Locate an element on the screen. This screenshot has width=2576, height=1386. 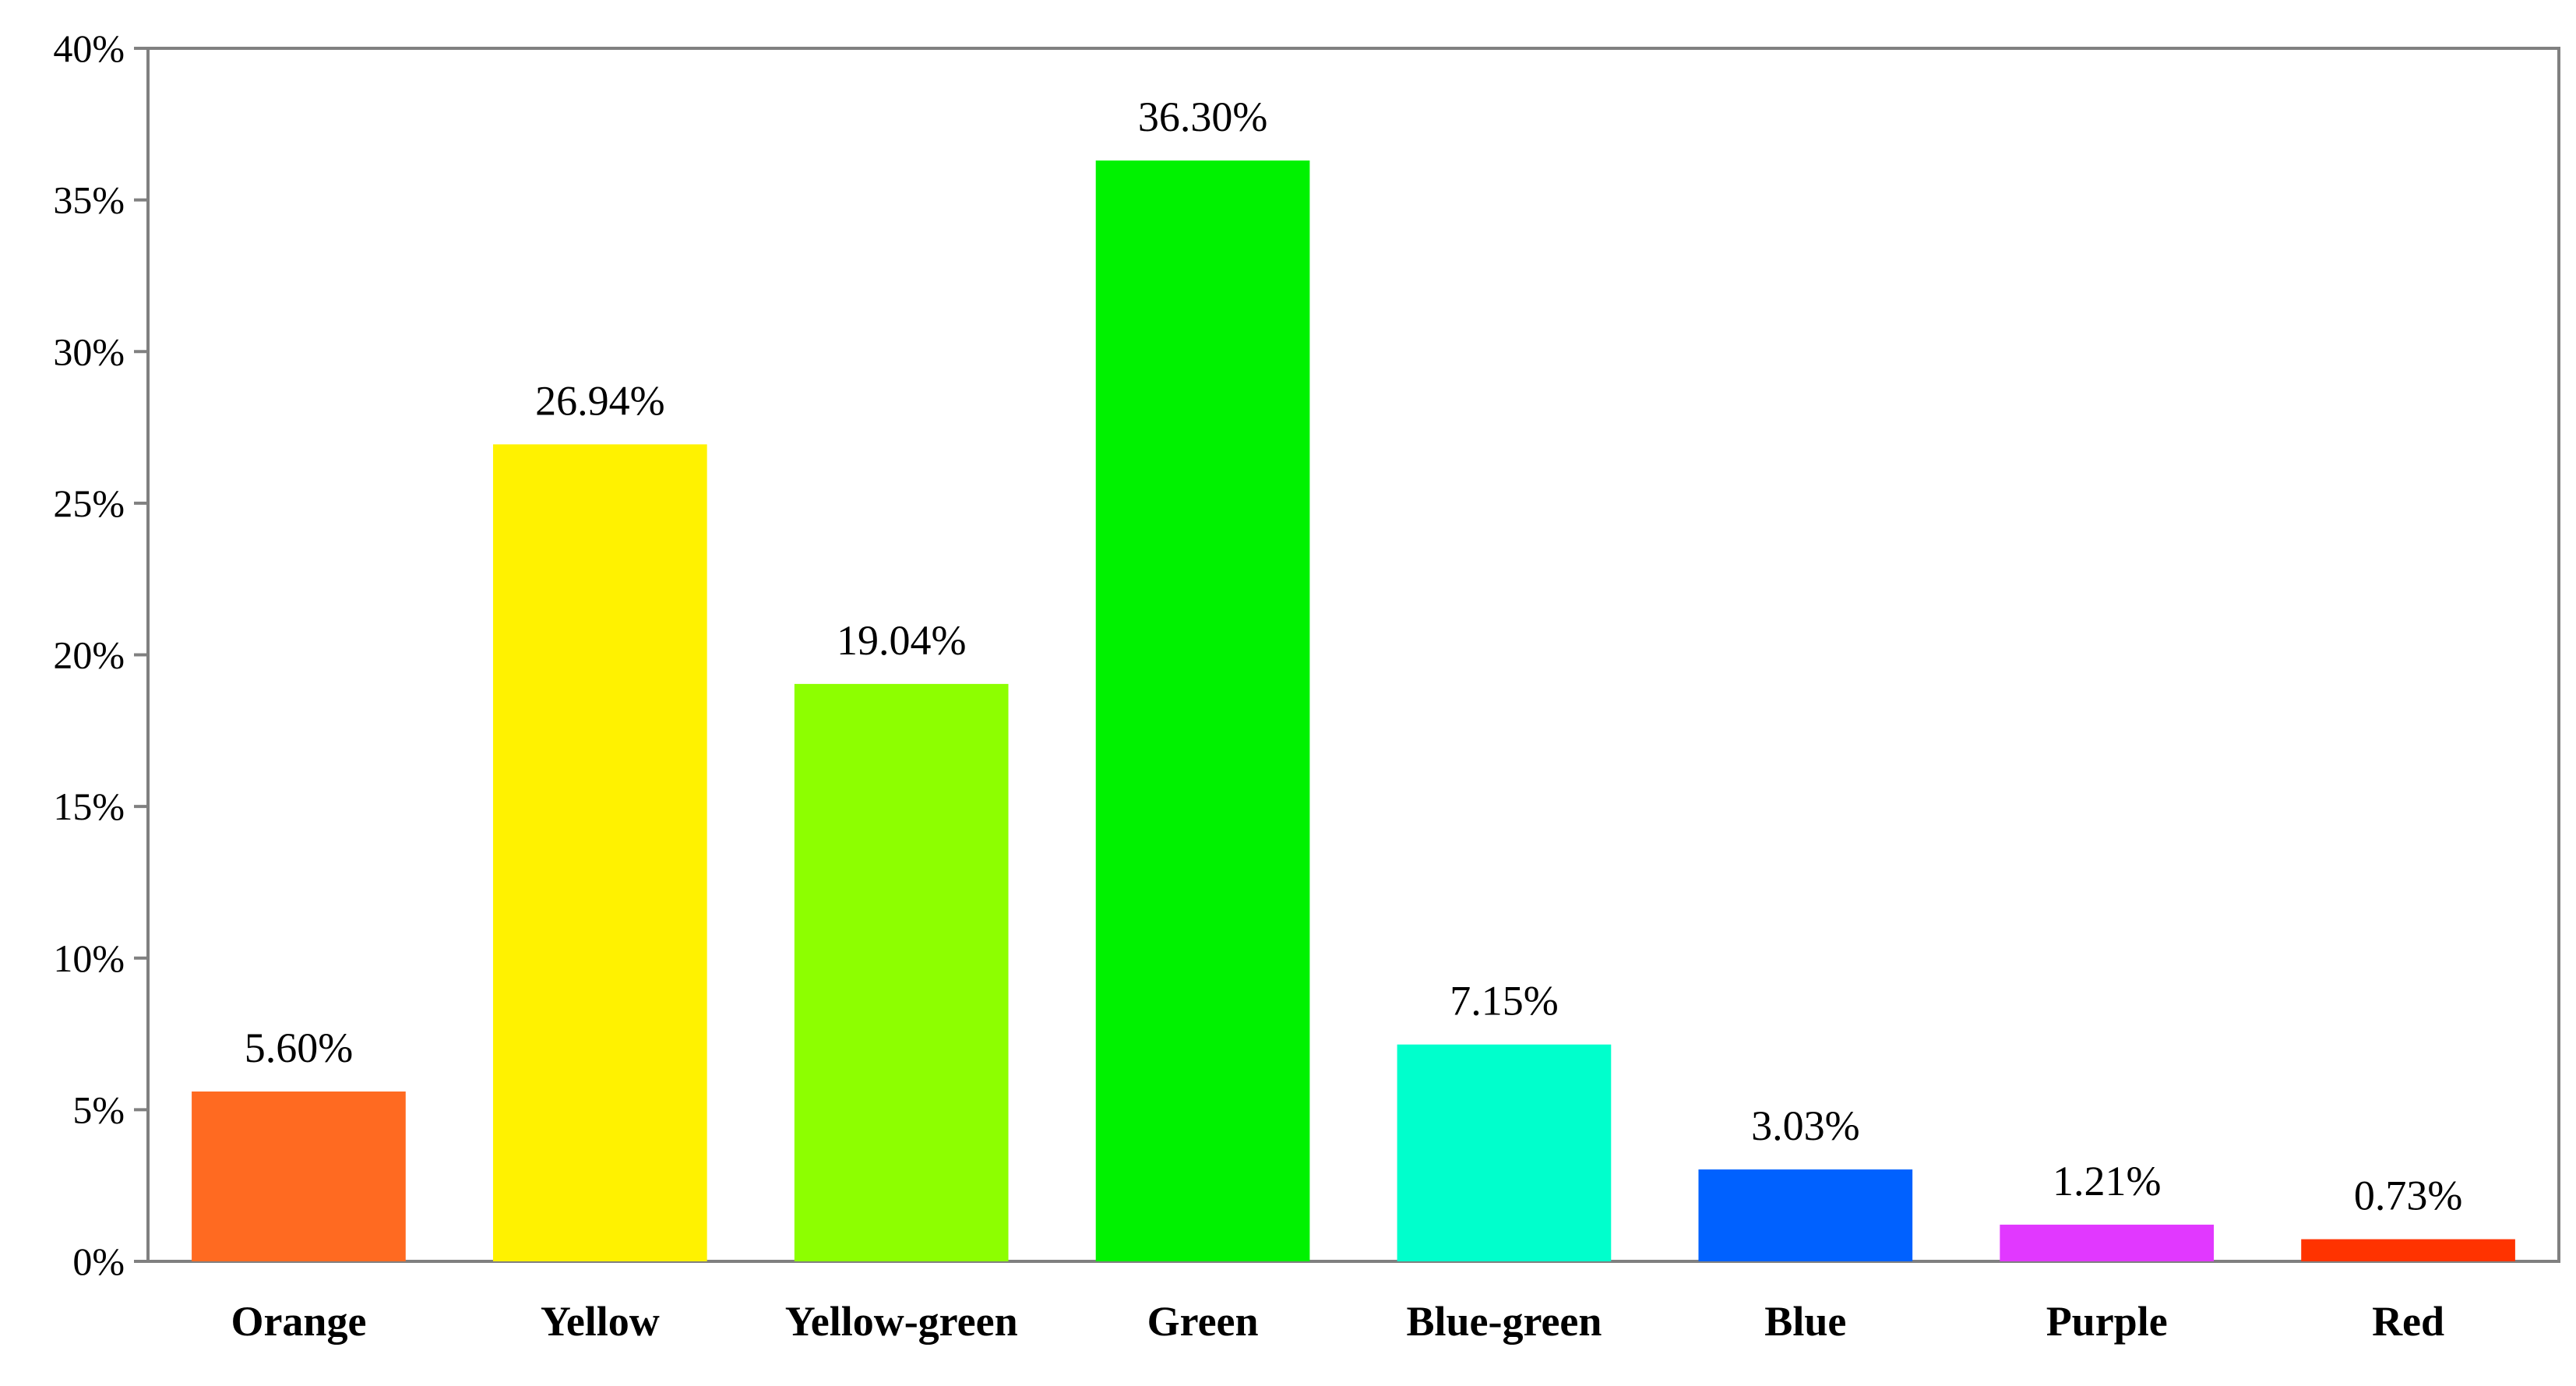
bar-purple is located at coordinates (2107, 1242).